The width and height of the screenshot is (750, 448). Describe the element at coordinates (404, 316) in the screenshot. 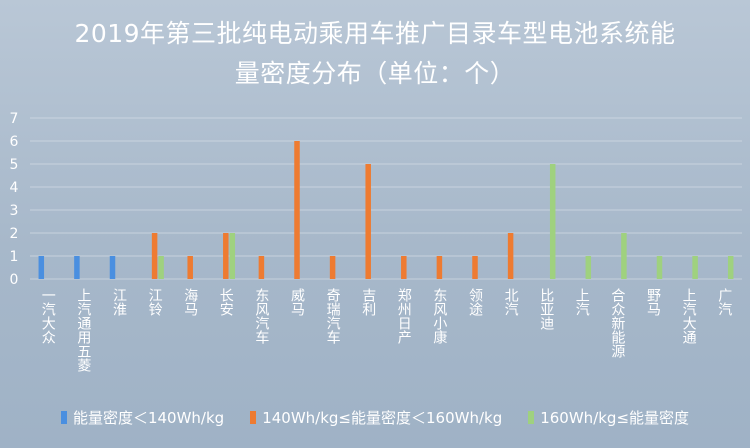

I see `x-tick-label: 郑州日产` at that location.